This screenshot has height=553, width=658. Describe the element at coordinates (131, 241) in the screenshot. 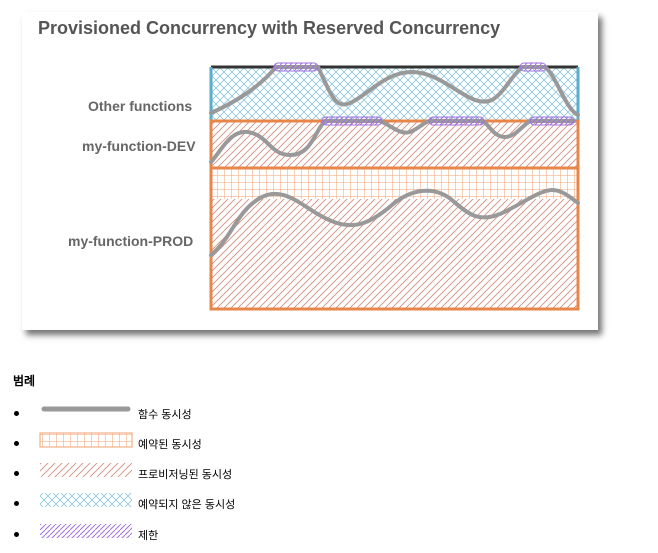

I see `row-label-prod: my-function-PROD` at that location.